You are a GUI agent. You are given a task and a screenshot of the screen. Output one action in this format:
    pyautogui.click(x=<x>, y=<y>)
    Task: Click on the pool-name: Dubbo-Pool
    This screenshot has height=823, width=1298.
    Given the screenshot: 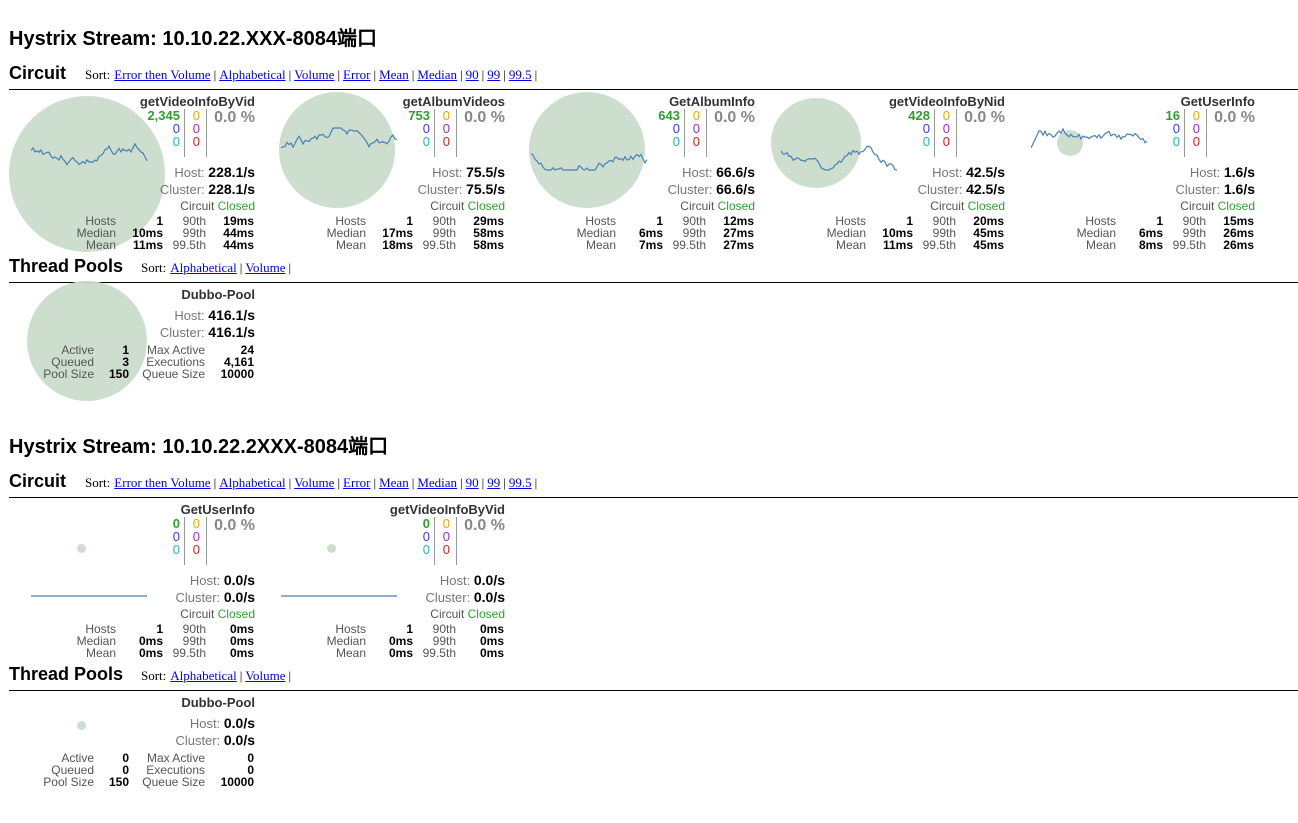 What is the action you would take?
    pyautogui.click(x=218, y=702)
    